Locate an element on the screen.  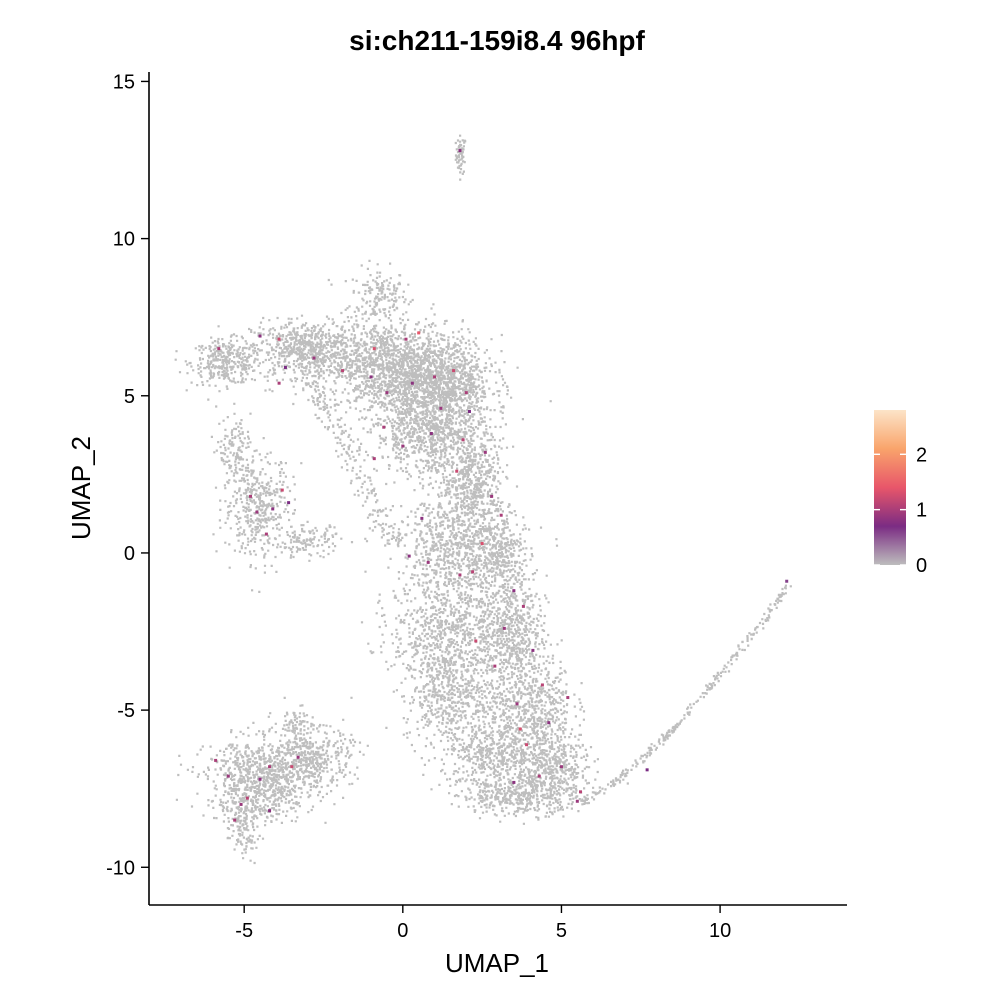
y-tick-label: 10 is located at coordinates (124, 240).